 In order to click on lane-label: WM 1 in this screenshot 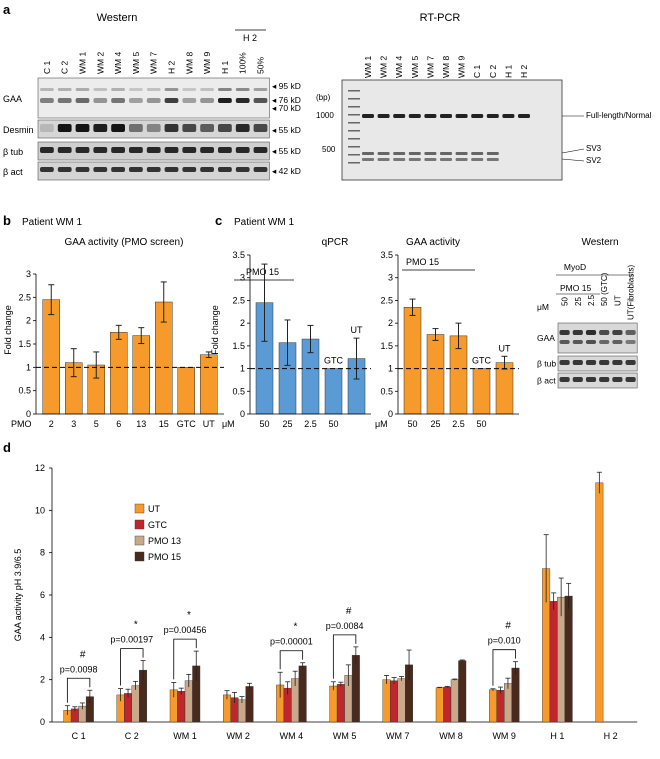, I will do `click(368, 67)`.